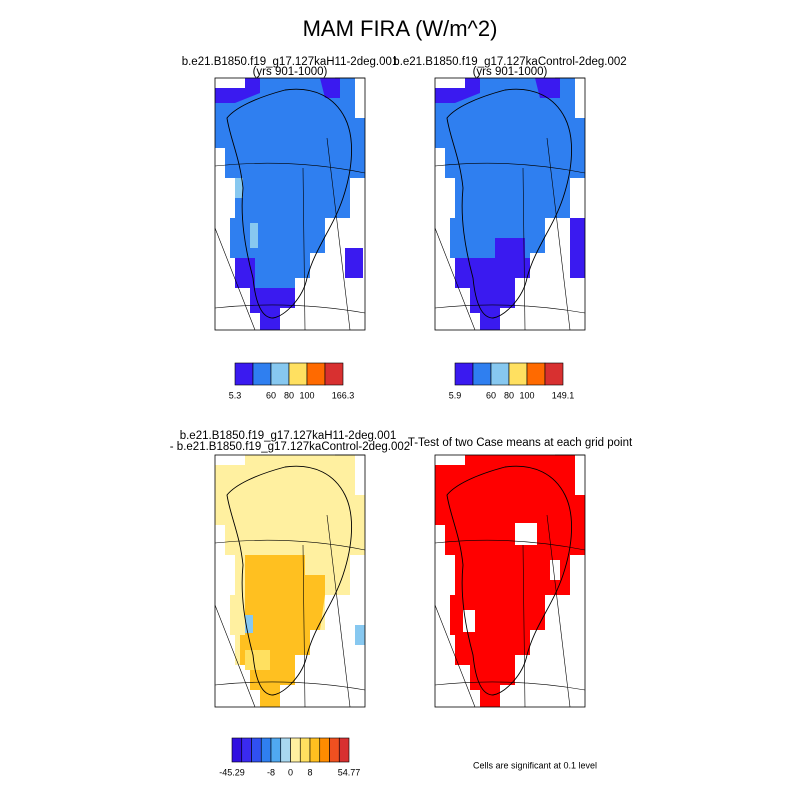  I want to click on colorbar-label: 5.9, so click(455, 395).